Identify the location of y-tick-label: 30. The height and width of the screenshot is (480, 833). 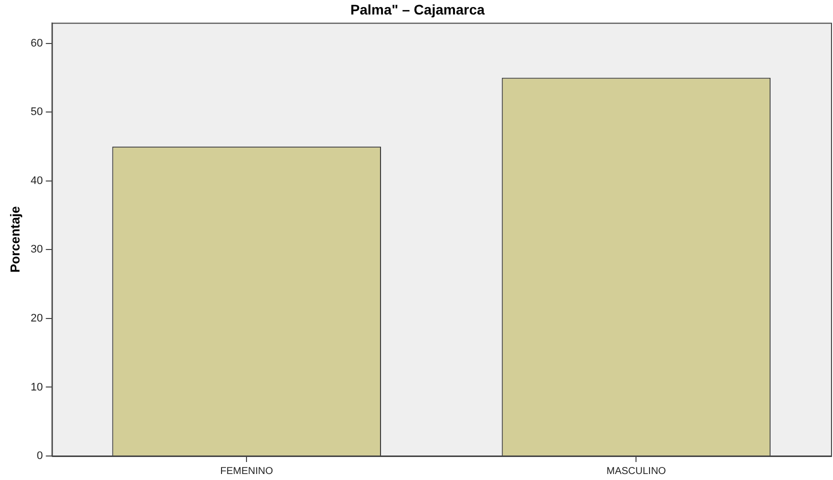
(36, 250).